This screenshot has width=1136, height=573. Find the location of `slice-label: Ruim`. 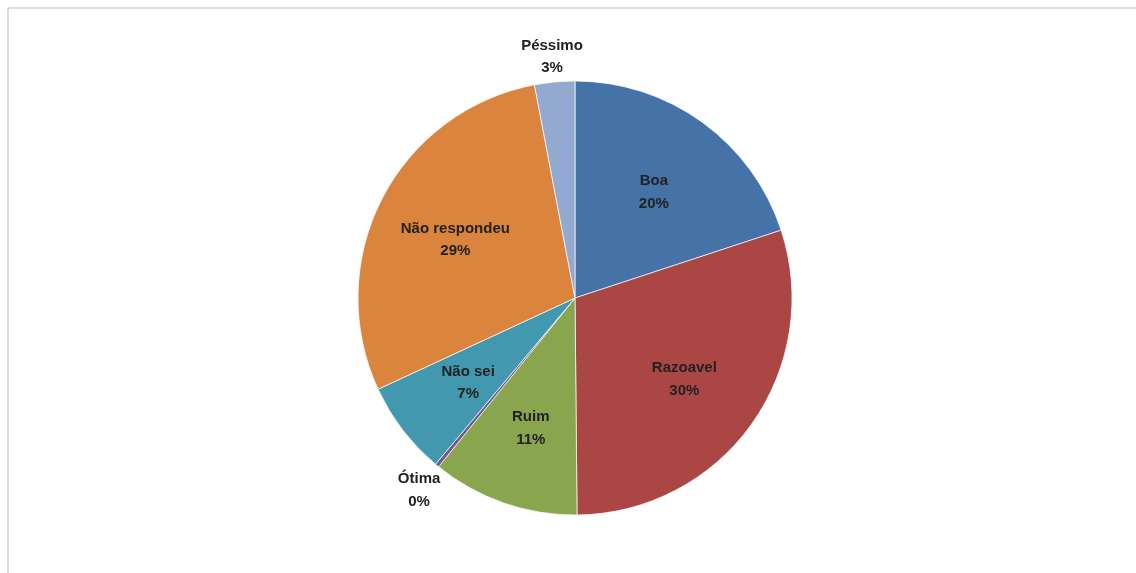

slice-label: Ruim is located at coordinates (531, 416).